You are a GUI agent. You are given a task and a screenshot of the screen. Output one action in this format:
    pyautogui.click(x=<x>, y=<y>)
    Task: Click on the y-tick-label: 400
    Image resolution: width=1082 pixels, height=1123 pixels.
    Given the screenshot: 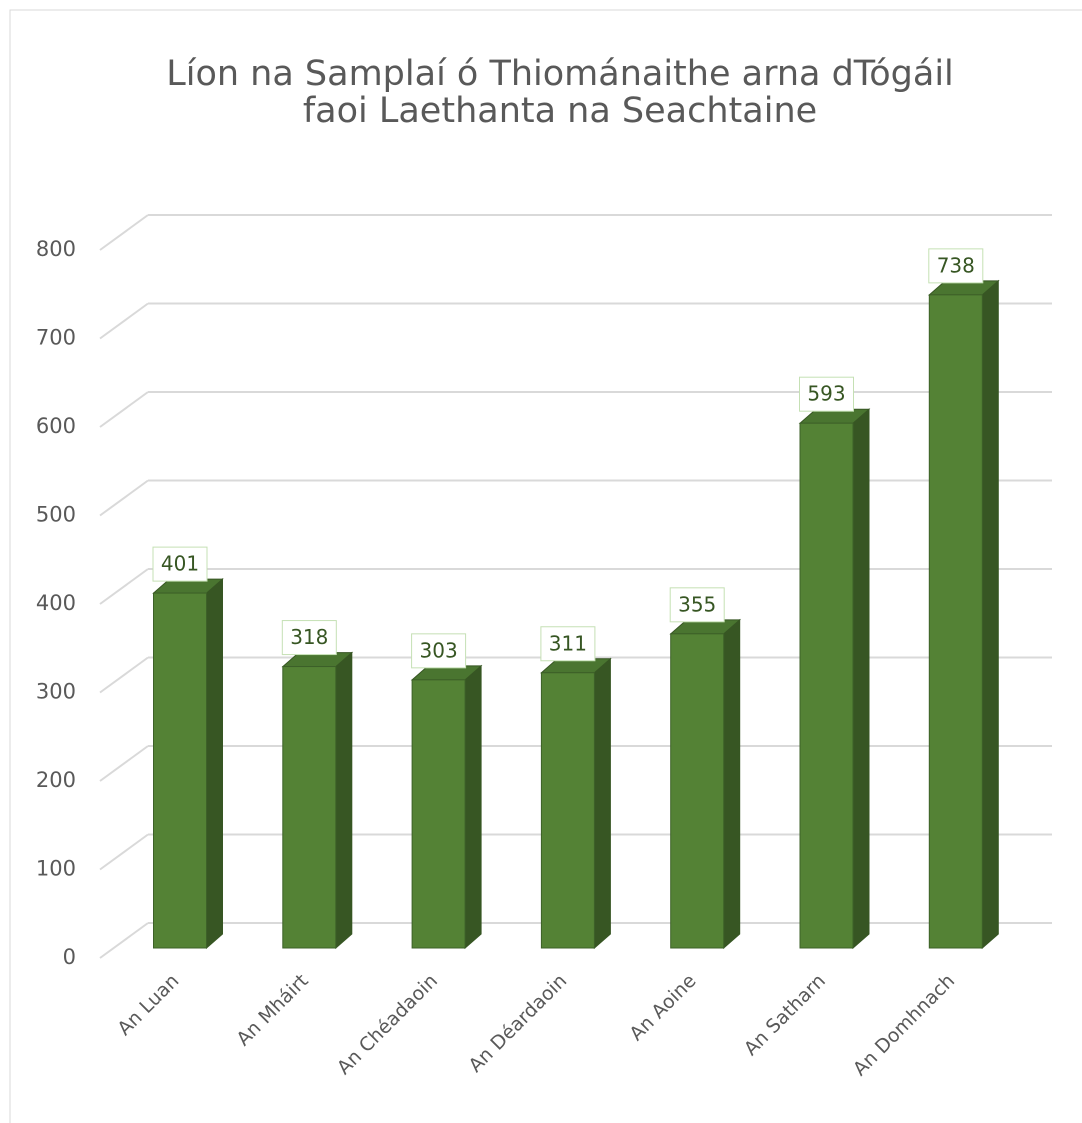 What is the action you would take?
    pyautogui.click(x=56, y=603)
    